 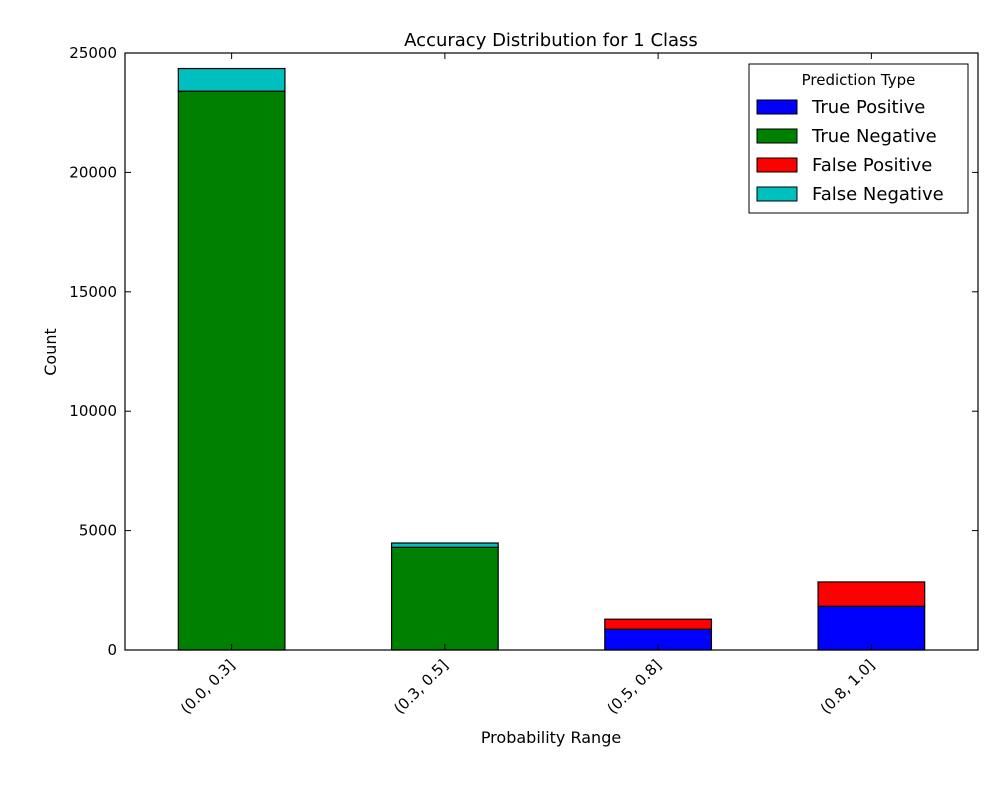 What do you see at coordinates (633, 686) in the screenshot?
I see `x-tick-label-2: (0.5, 0.8]` at bounding box center [633, 686].